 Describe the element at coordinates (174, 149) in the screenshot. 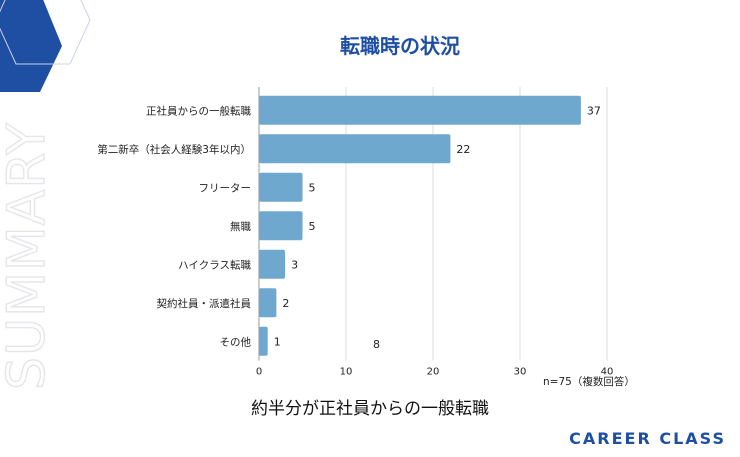

I see `category-label: 第二新卒（社会人経験3年以内）` at that location.